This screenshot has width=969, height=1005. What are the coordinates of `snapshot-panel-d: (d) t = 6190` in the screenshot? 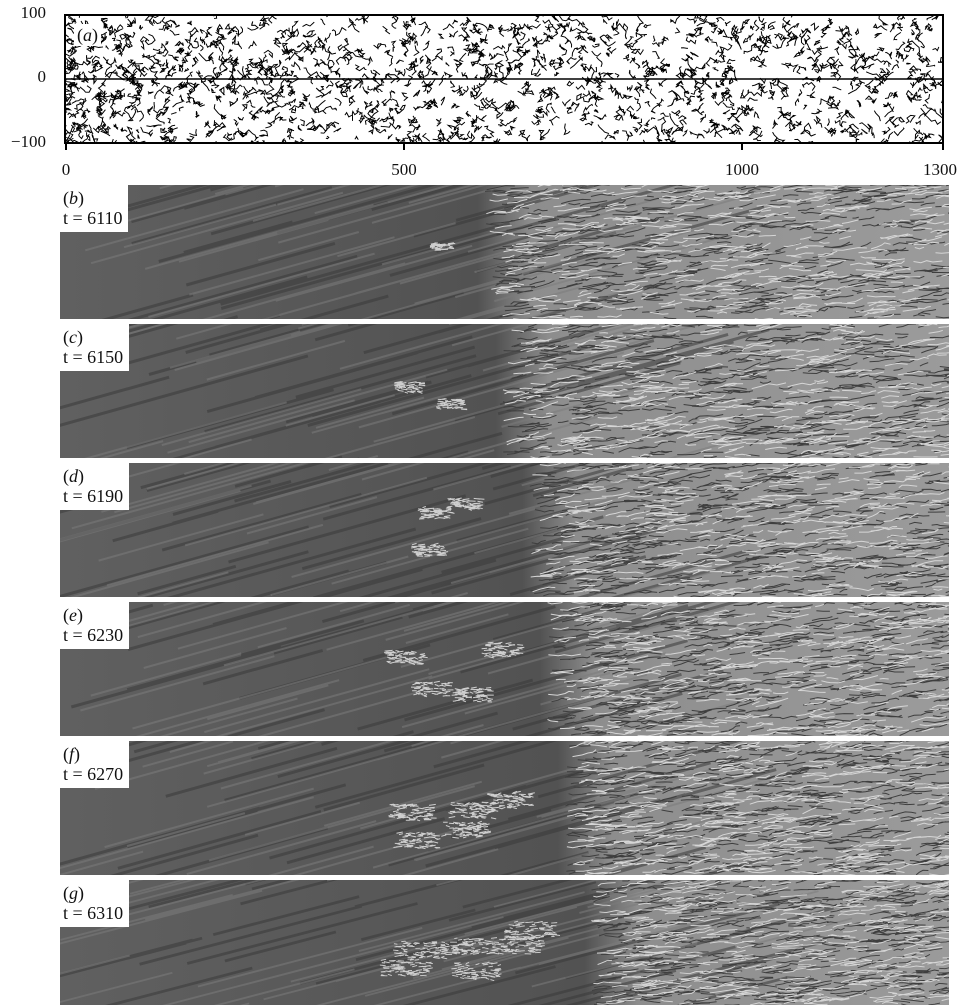 It's located at (504, 530).